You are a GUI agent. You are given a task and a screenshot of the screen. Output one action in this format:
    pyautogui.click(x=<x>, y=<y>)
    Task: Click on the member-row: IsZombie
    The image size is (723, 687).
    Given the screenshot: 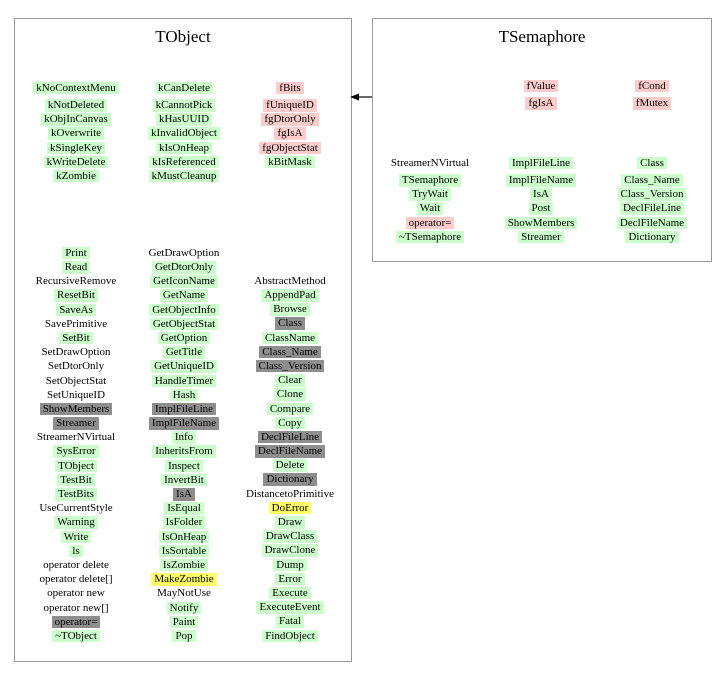 What is the action you would take?
    pyautogui.click(x=184, y=565)
    